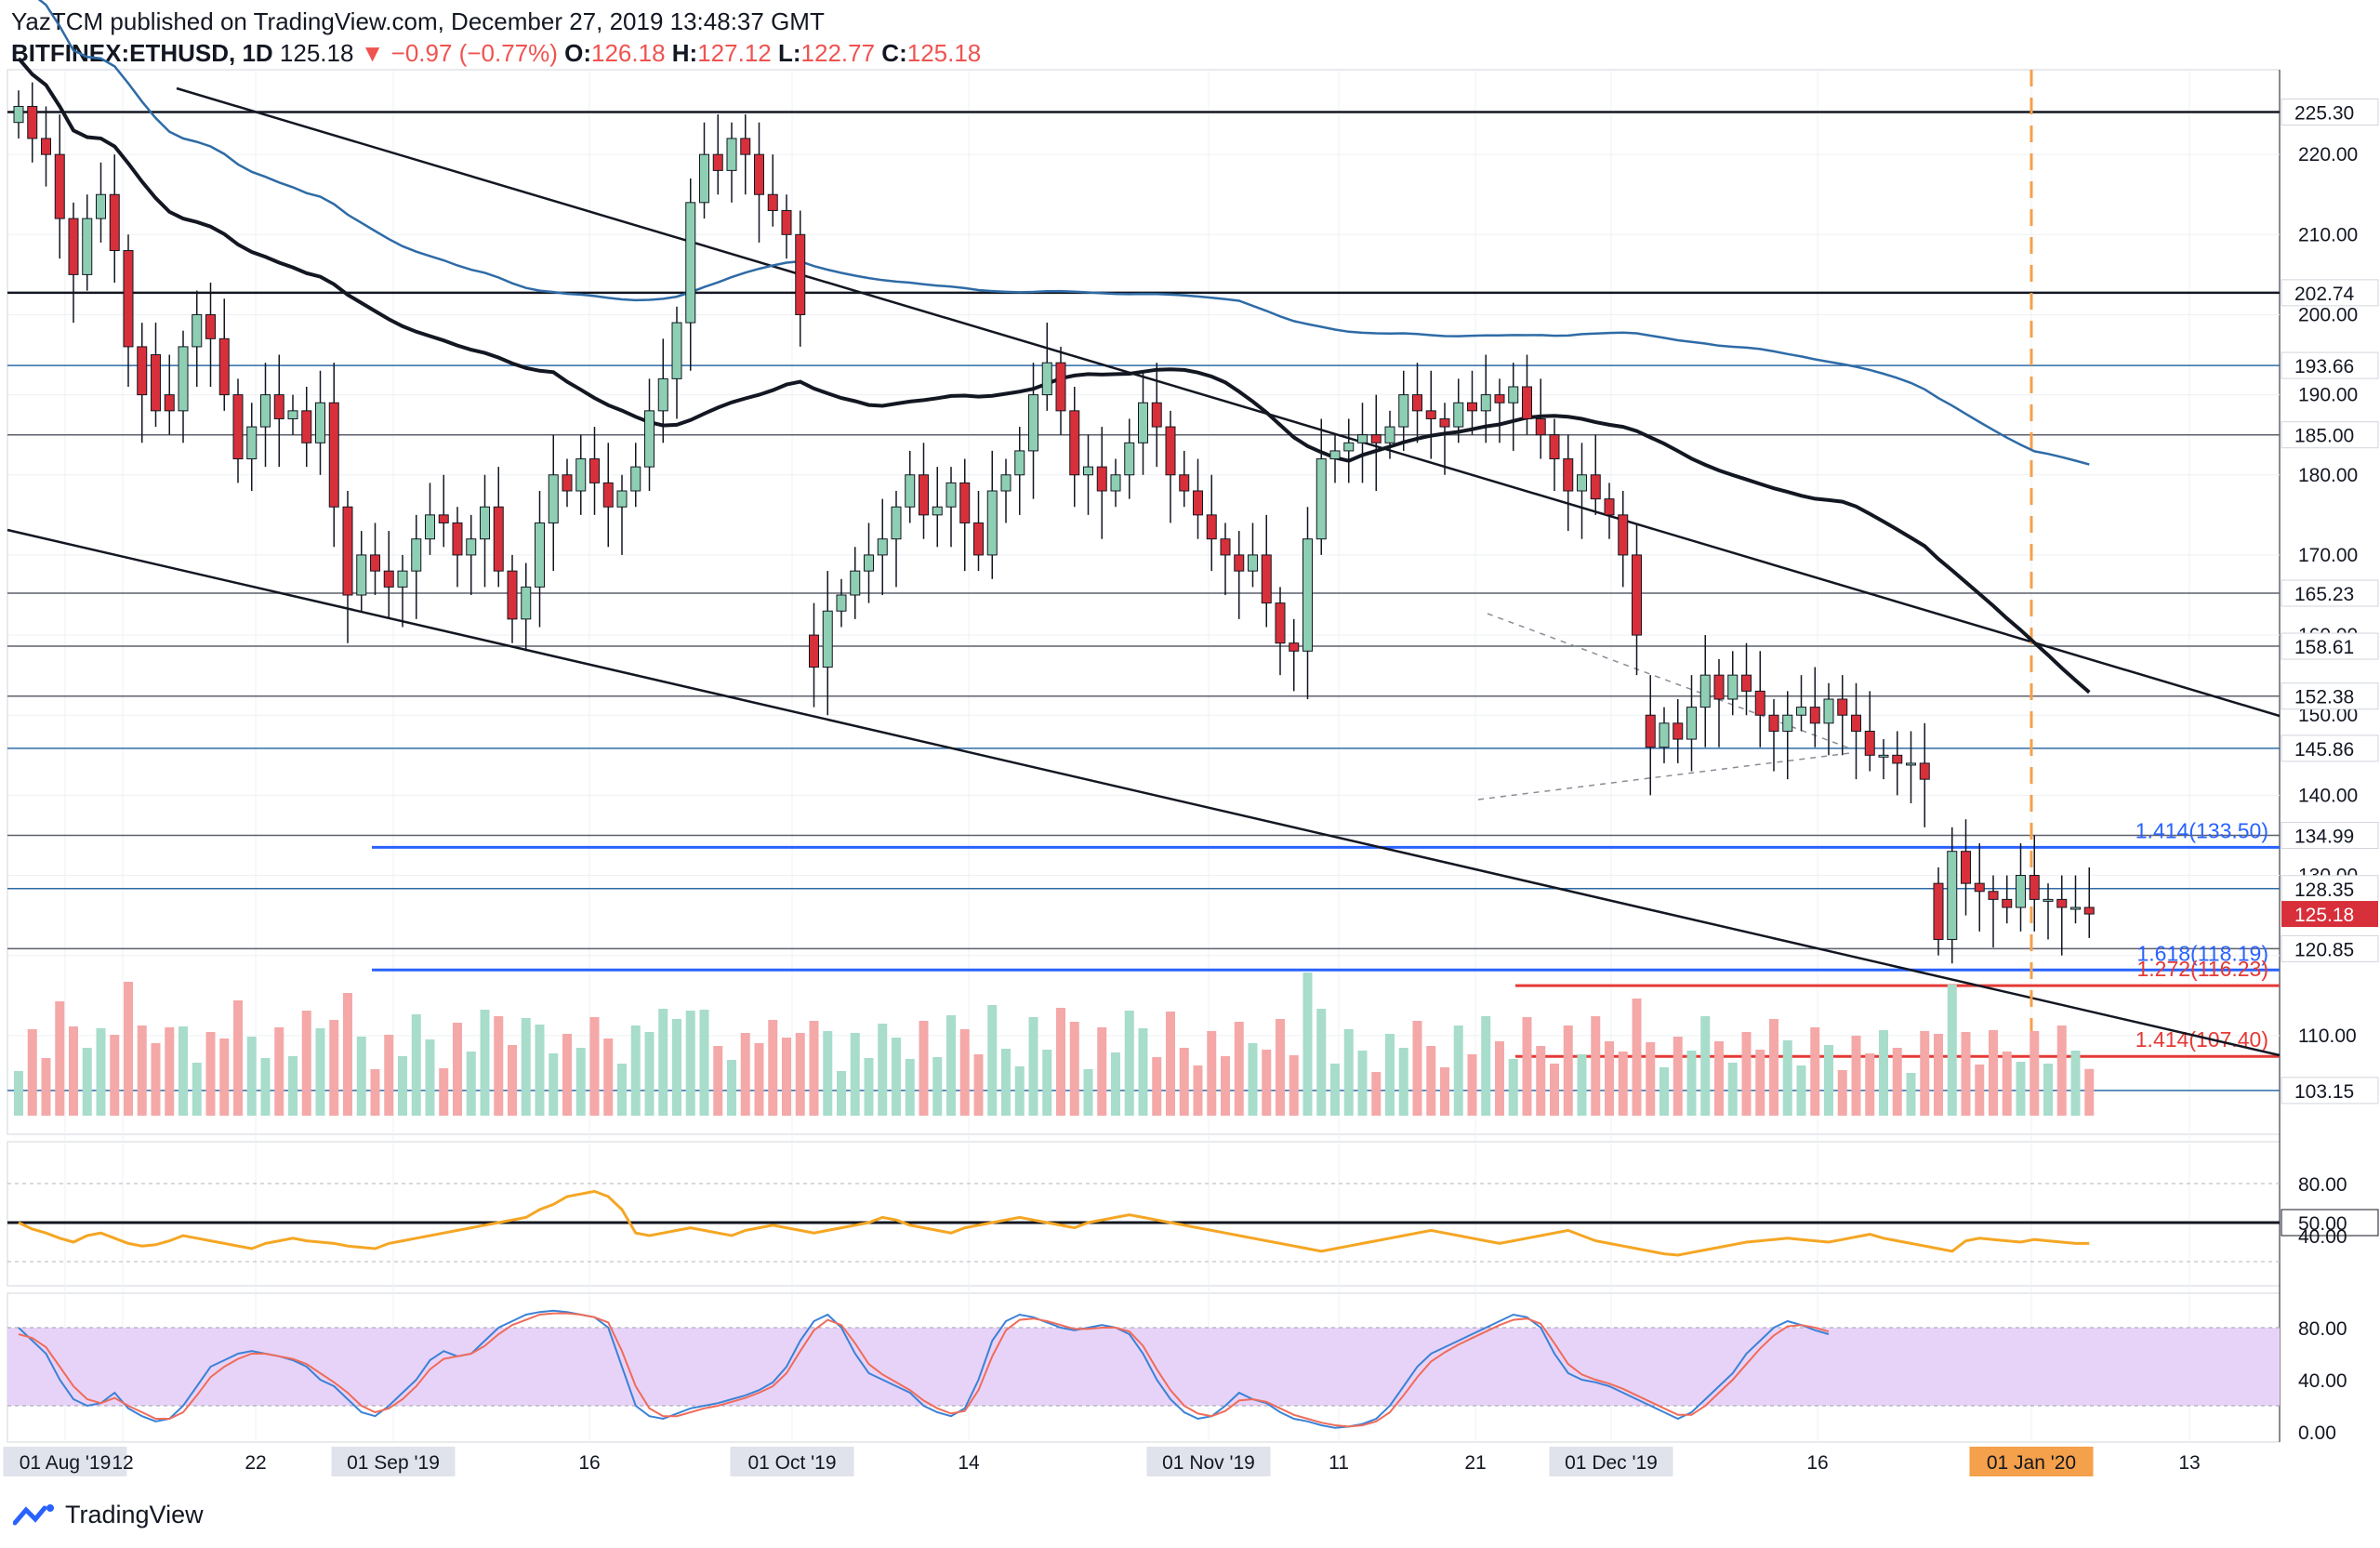  Describe the element at coordinates (1339, 1463) in the screenshot. I see `x-axis-label: 11` at that location.